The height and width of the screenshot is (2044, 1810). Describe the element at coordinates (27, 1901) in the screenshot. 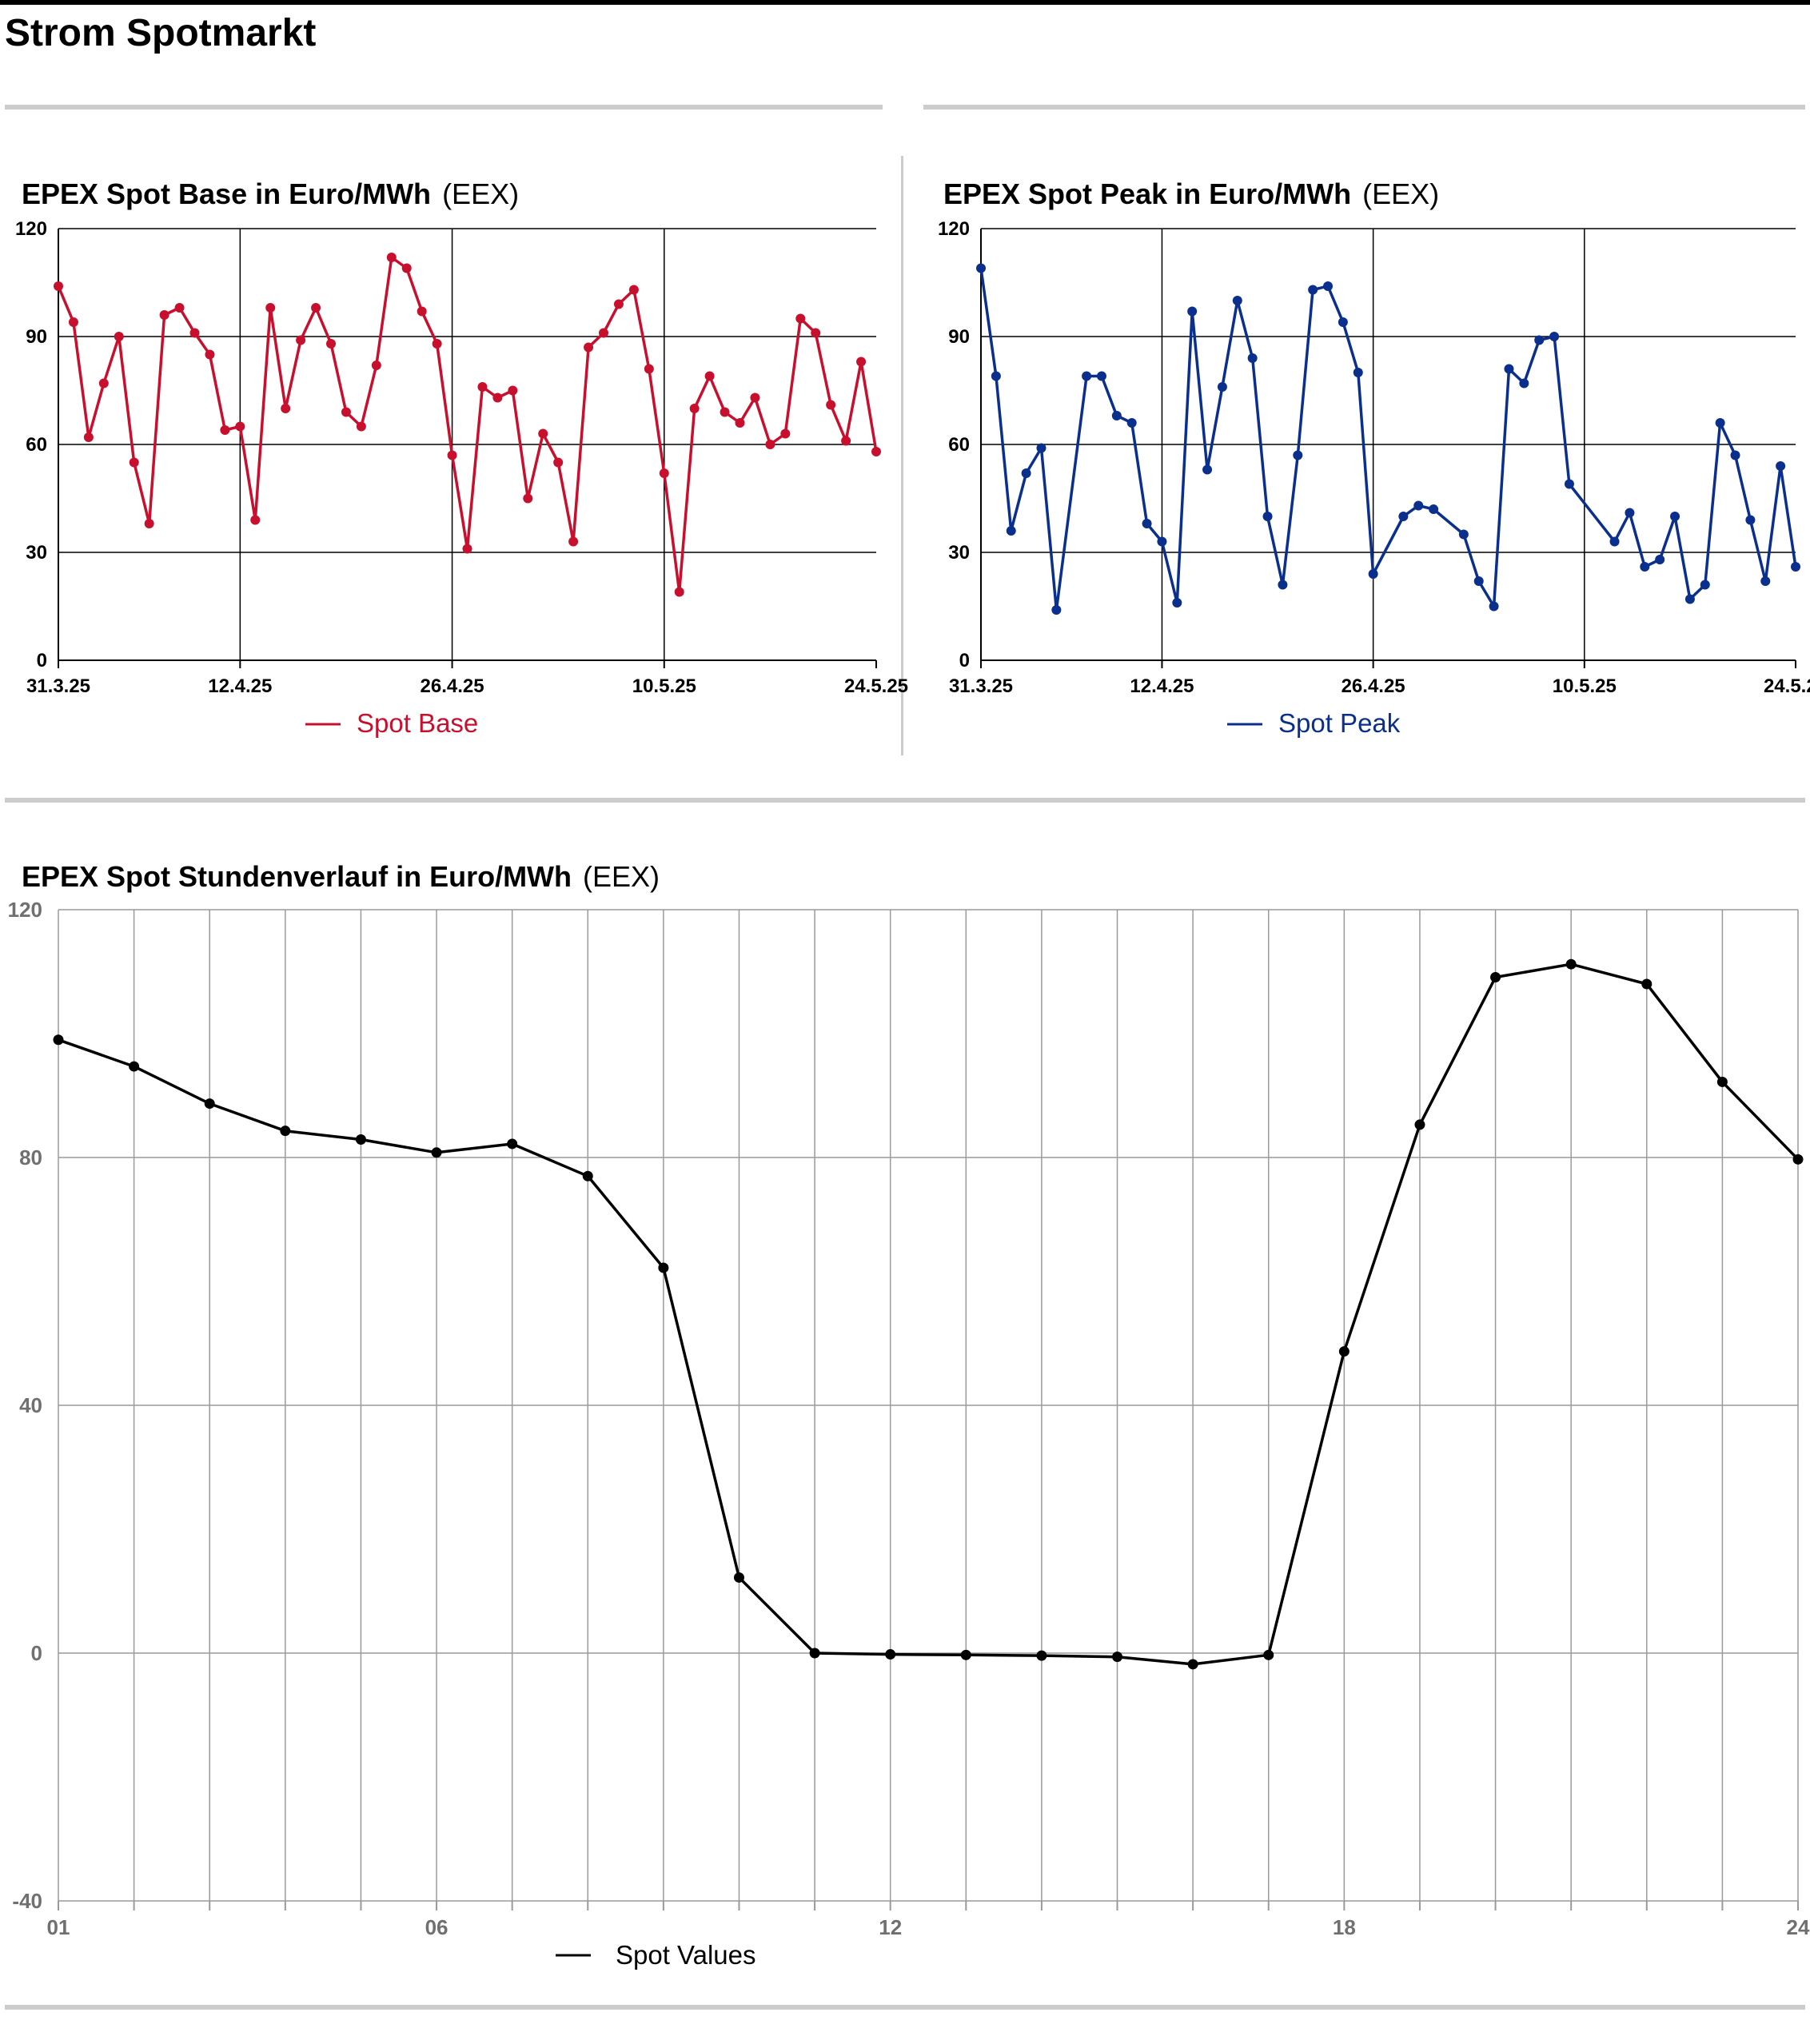

I see `y-tick-label: -40` at that location.